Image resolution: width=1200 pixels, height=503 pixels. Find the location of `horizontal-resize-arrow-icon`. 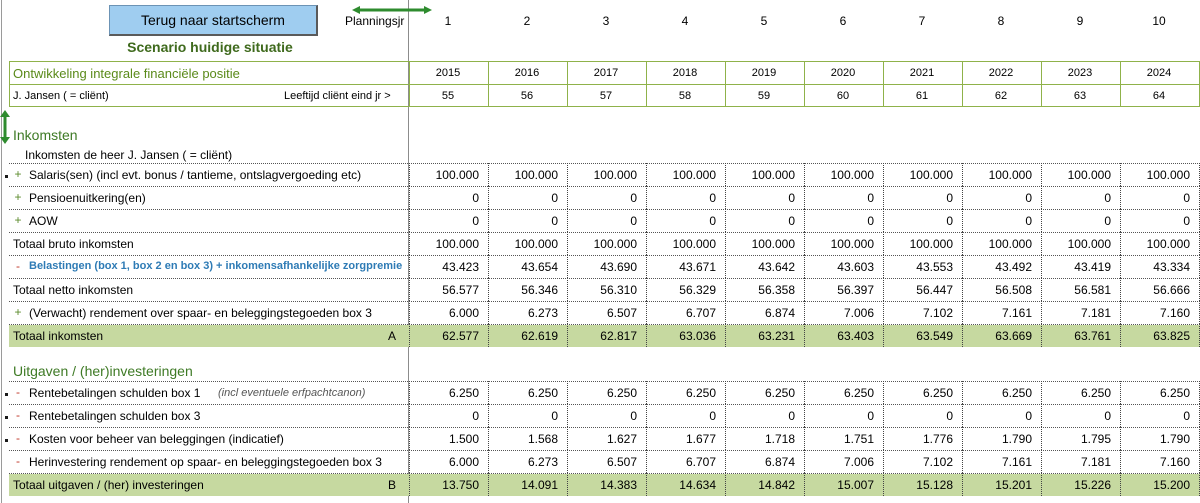

horizontal-resize-arrow-icon is located at coordinates (392, 10).